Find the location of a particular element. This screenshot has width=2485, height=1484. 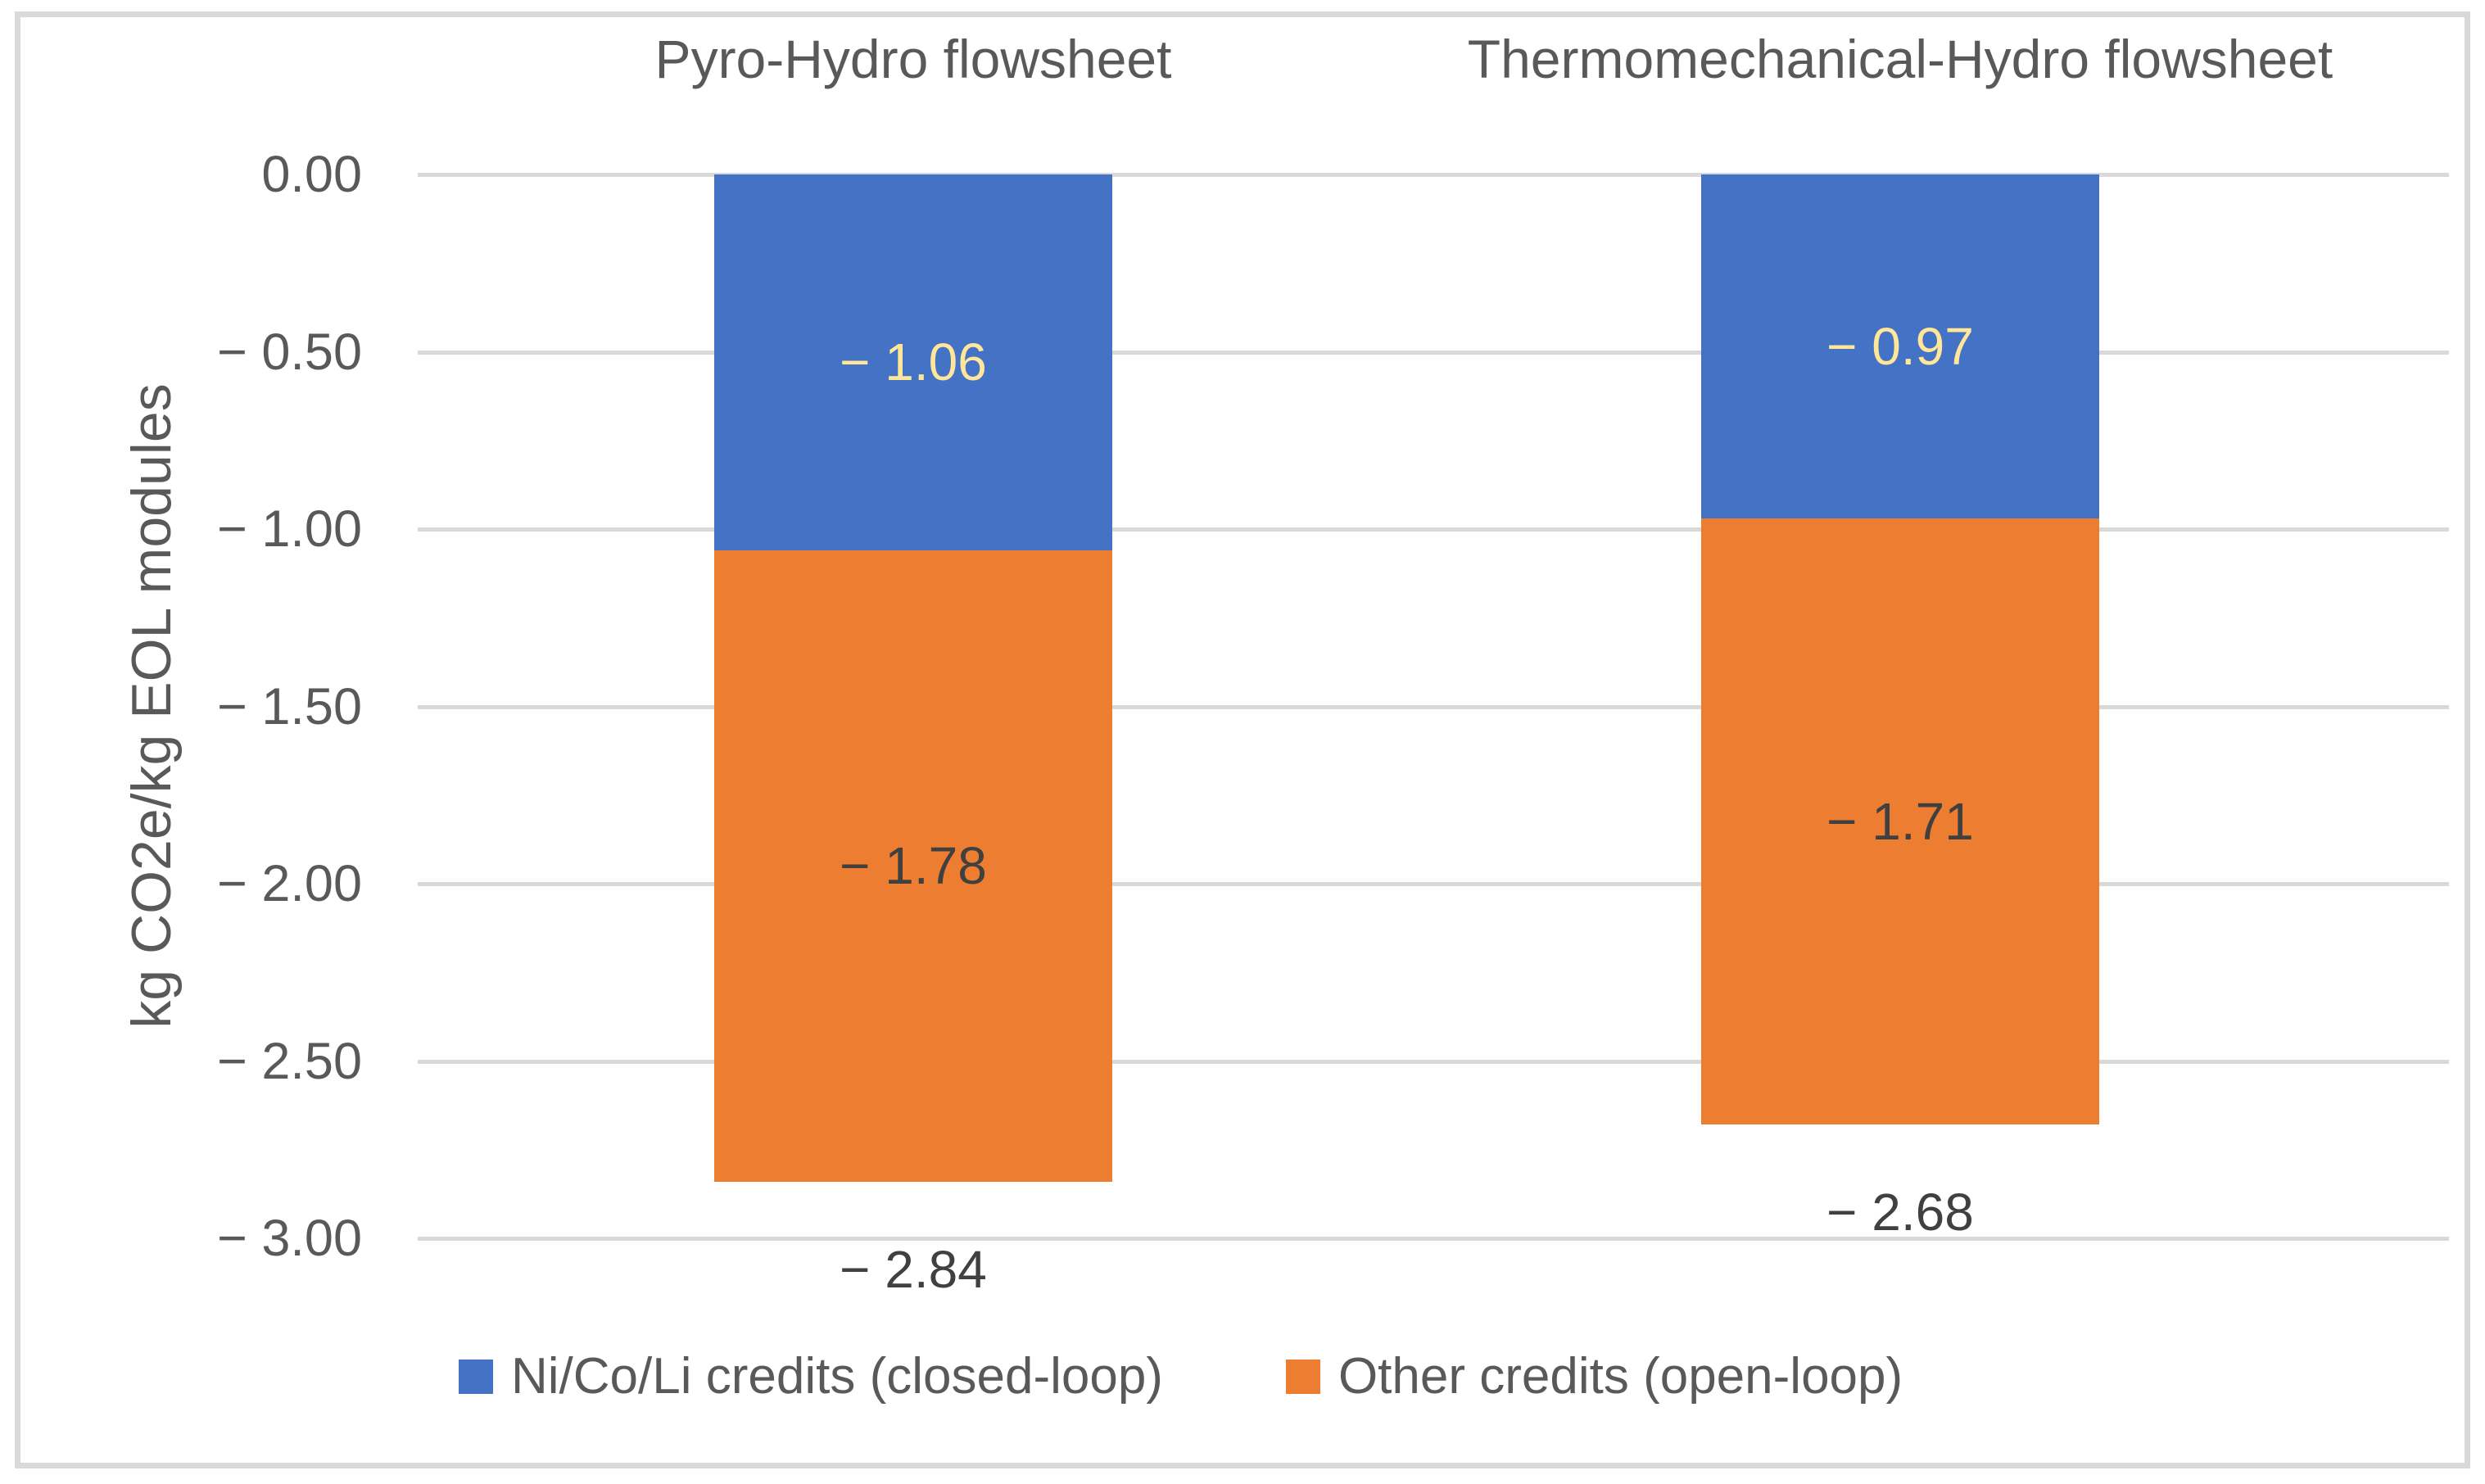

y-tick-label: − 0.50 is located at coordinates (289, 352).